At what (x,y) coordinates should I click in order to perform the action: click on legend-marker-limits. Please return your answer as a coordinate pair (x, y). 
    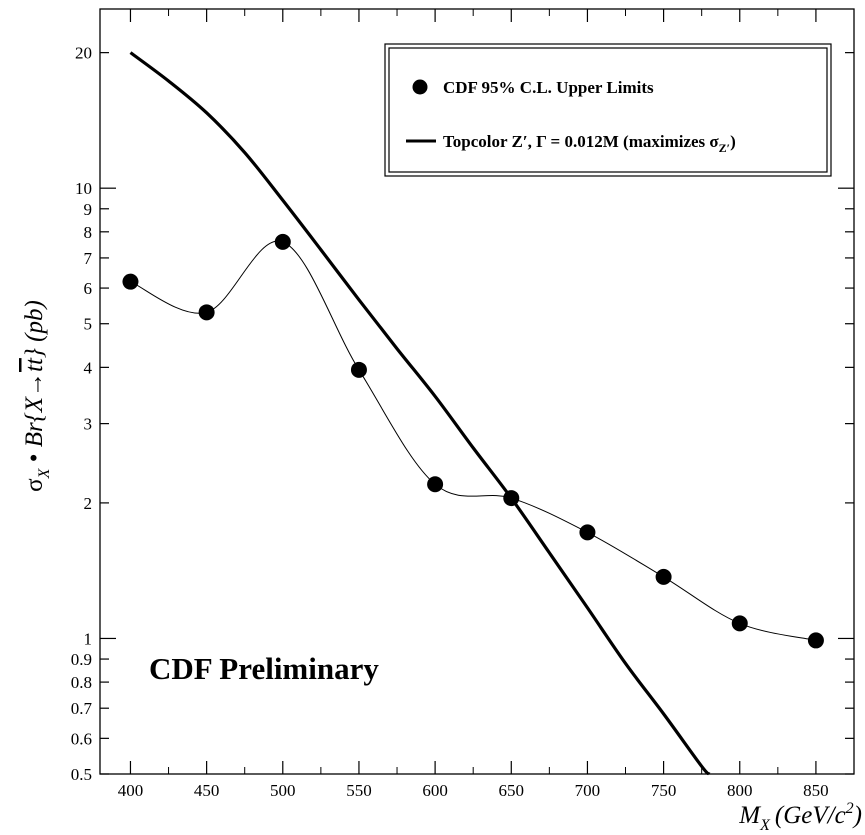
    Looking at the image, I should click on (420, 87).